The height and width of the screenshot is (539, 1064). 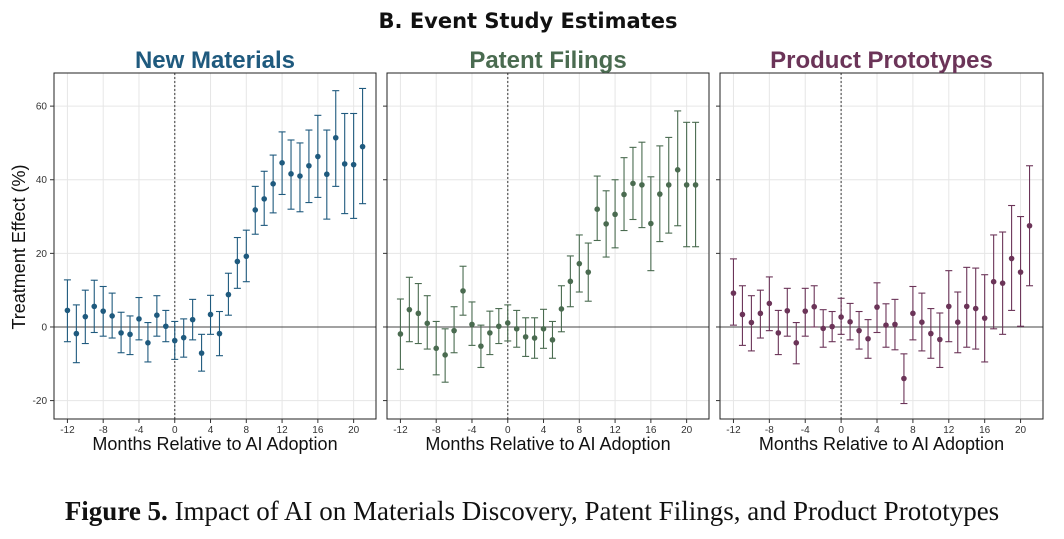 I want to click on figure-suptitle: B. Event Study Estimates, so click(x=528, y=21).